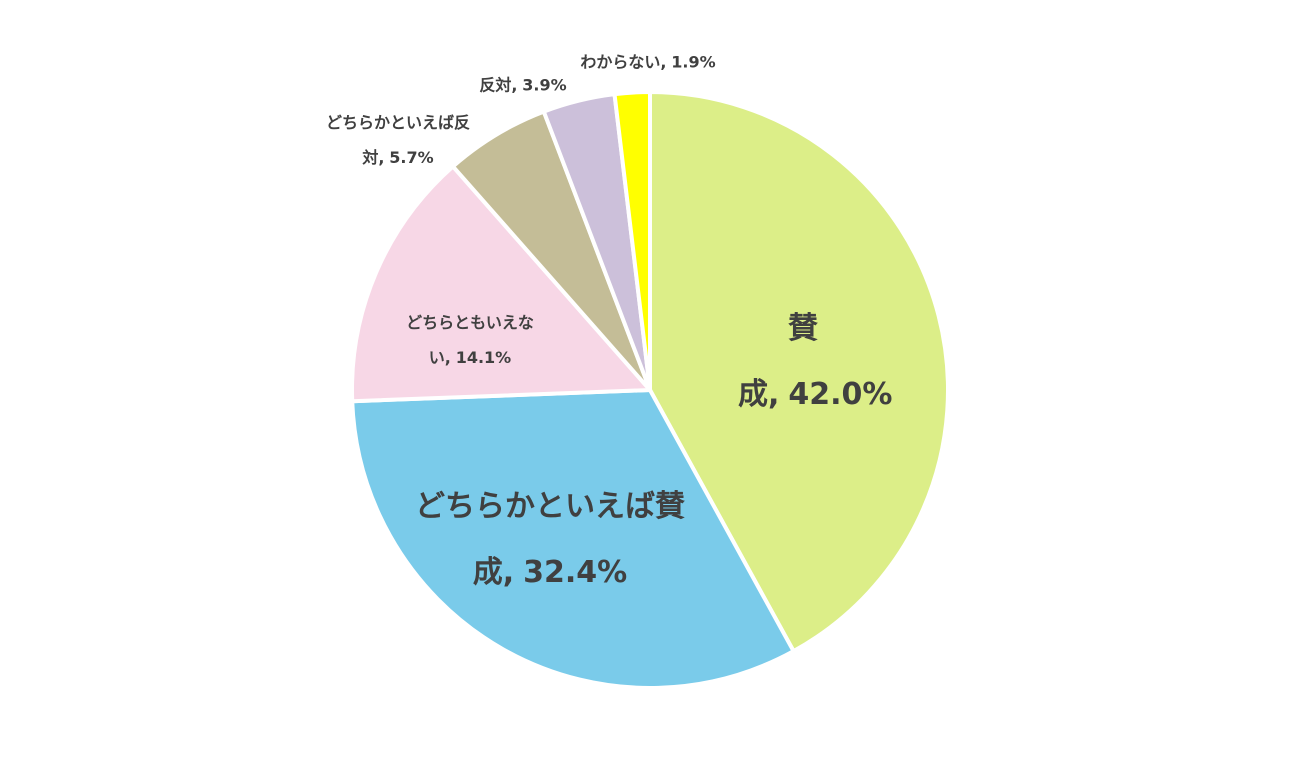 This screenshot has height=780, width=1300. Describe the element at coordinates (544, 85) in the screenshot. I see `value-label: 3.9%` at that location.